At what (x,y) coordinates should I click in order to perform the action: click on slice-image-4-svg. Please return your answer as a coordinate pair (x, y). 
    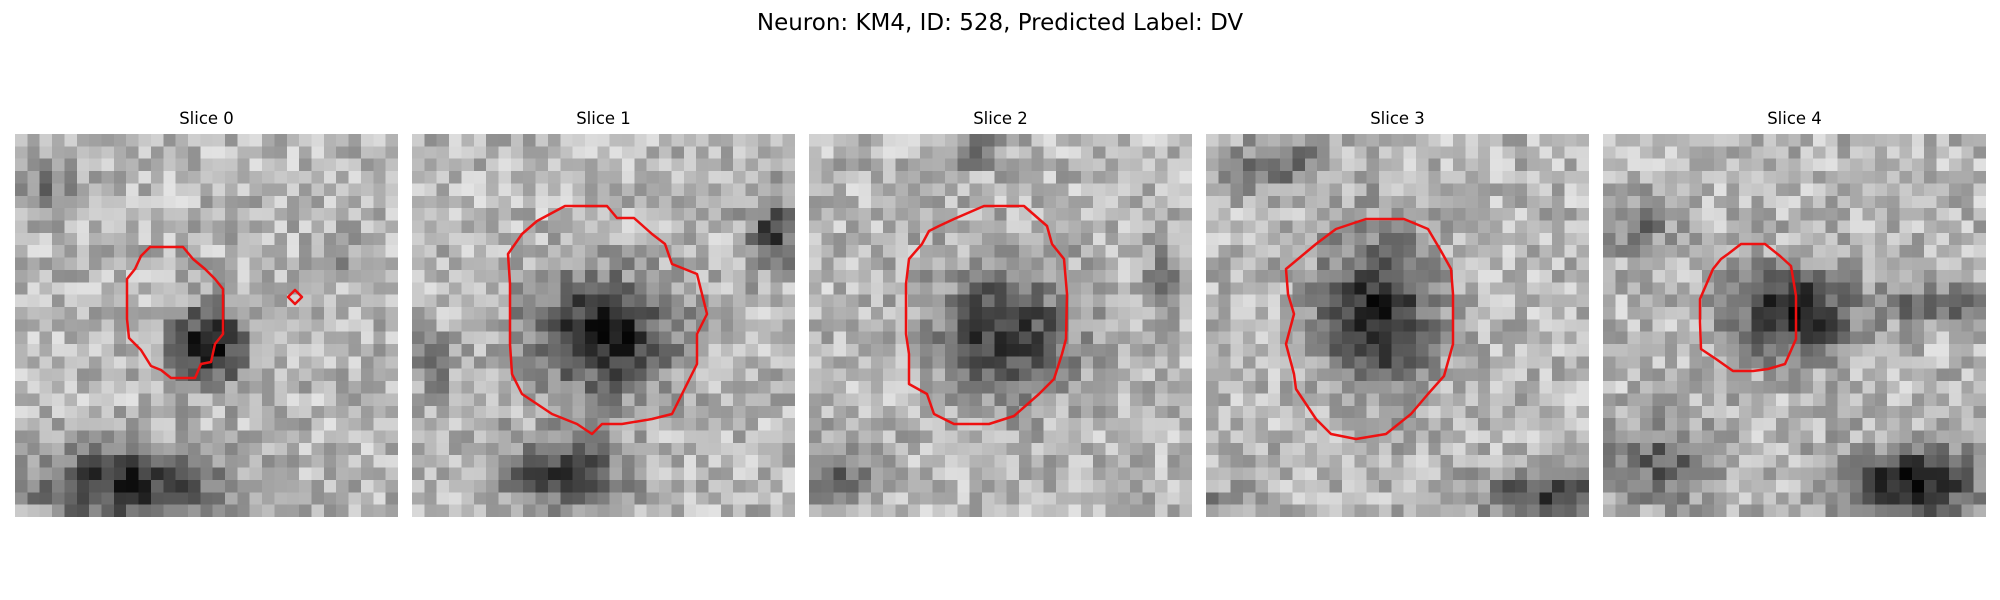
    Looking at the image, I should click on (1794, 325).